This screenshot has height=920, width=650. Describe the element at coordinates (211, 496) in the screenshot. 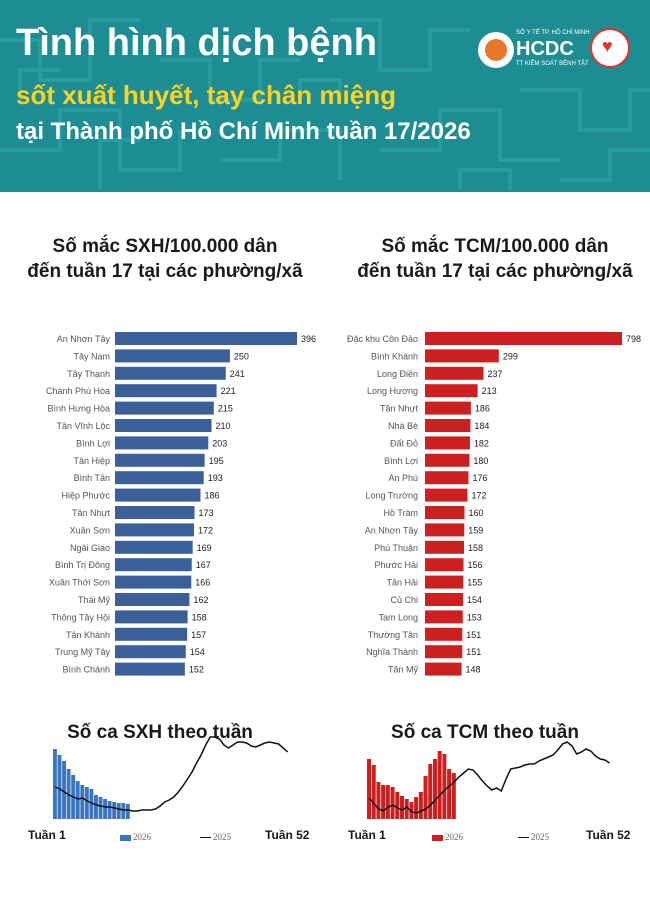

I see `sxh-value-label: 186` at that location.